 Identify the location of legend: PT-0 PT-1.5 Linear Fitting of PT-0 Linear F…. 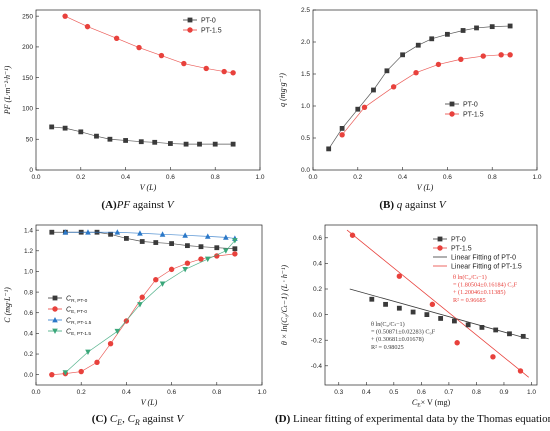
(477, 253).